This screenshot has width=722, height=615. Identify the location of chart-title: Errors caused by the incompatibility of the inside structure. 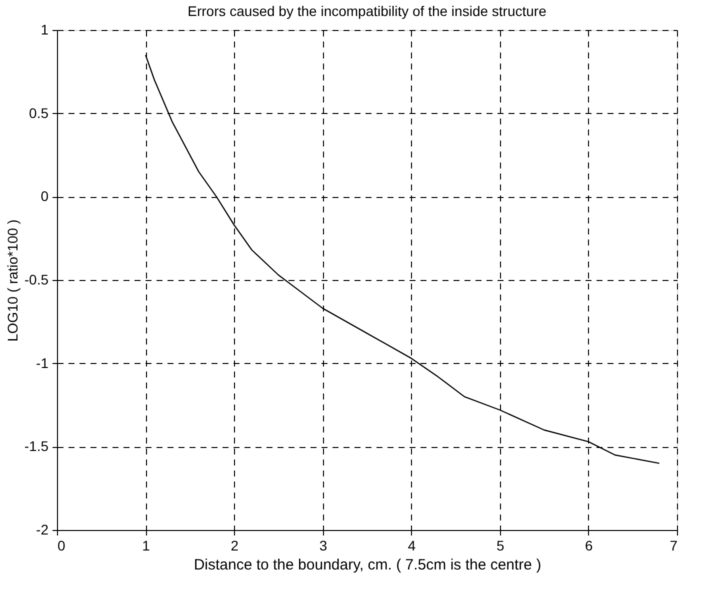
(367, 11).